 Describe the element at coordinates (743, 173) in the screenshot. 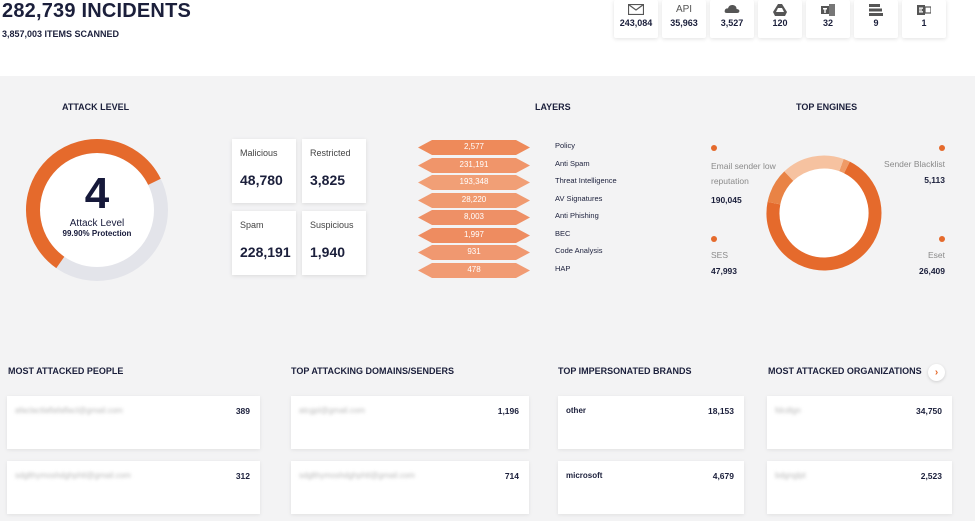

I see `engine-name: Email sender low reputation` at that location.